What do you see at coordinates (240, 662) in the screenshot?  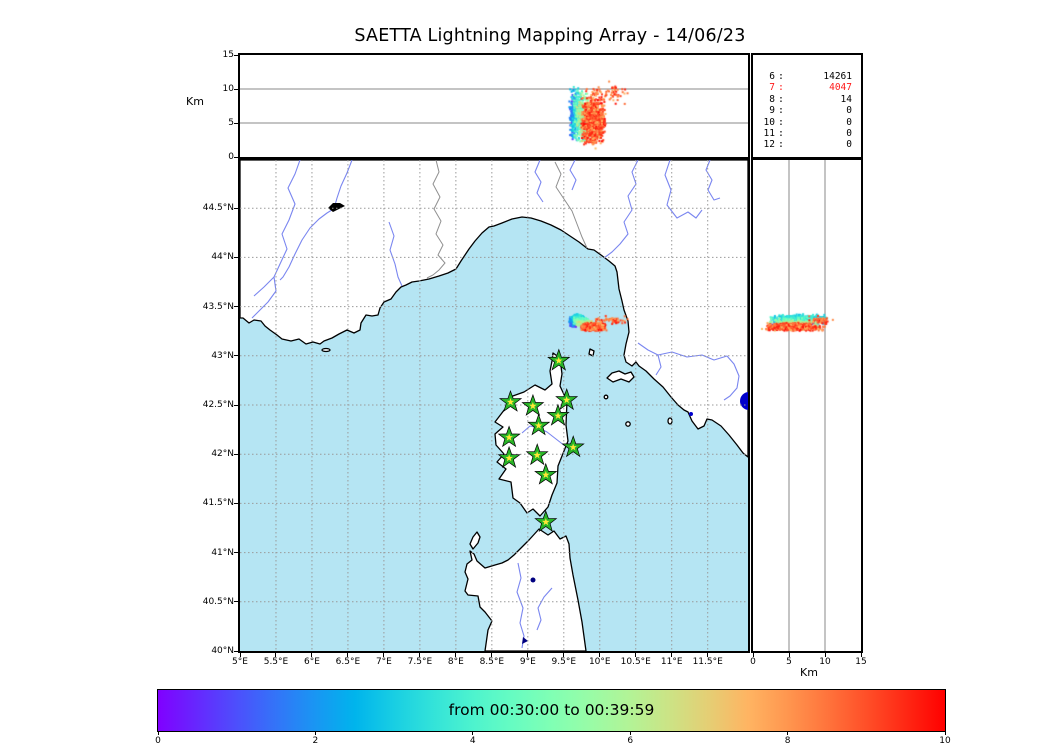 I see `lon-tick-label: 5°E` at bounding box center [240, 662].